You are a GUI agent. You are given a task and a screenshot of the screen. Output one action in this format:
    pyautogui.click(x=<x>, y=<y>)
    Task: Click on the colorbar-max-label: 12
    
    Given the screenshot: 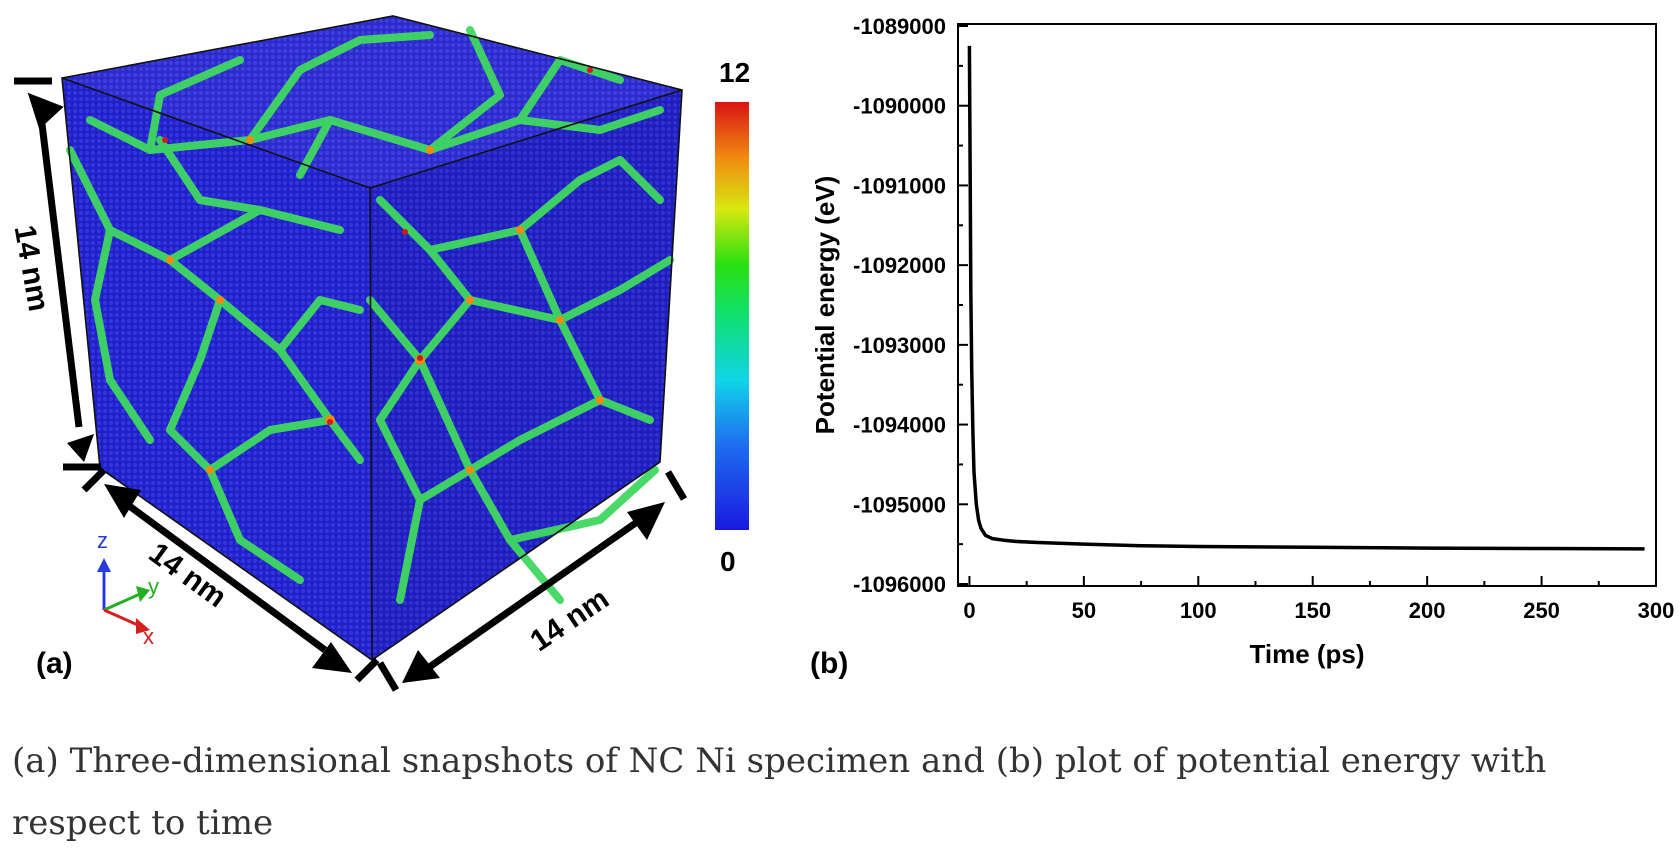 What is the action you would take?
    pyautogui.click(x=734, y=72)
    